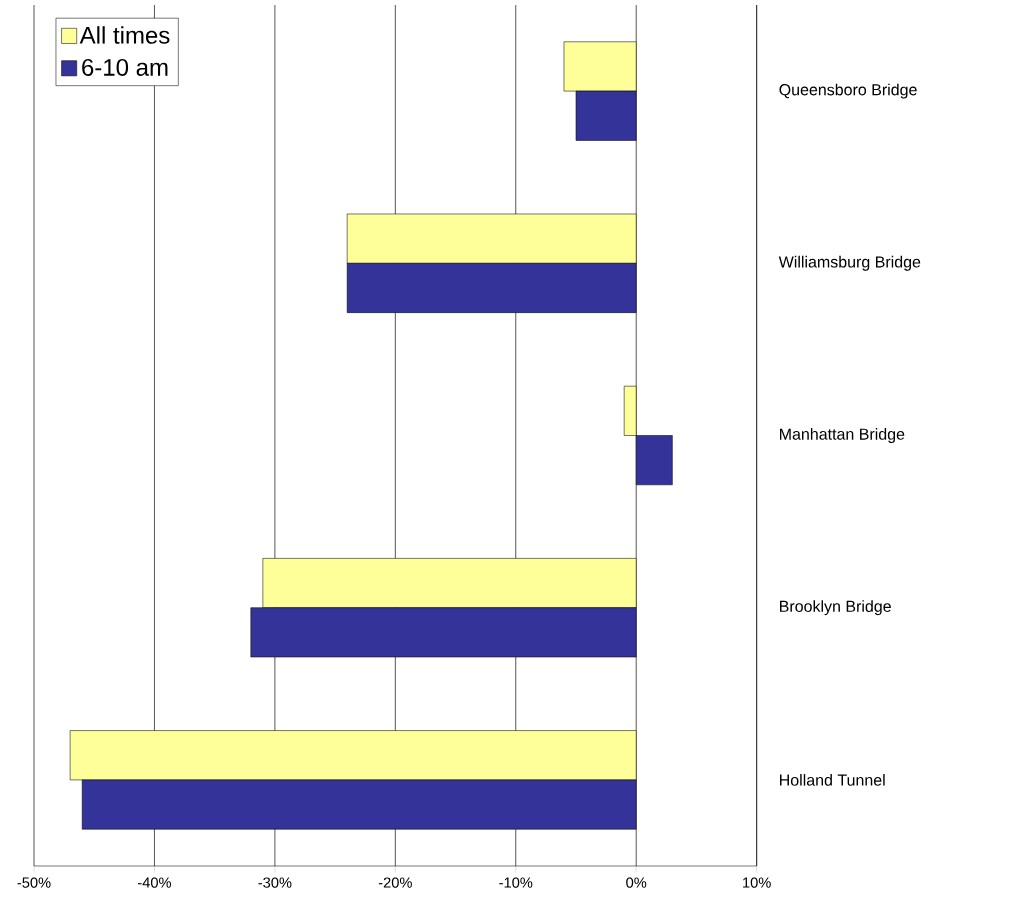 This screenshot has height=916, width=1021. What do you see at coordinates (835, 608) in the screenshot?
I see `y-tick-label: Brooklyn Bridge` at bounding box center [835, 608].